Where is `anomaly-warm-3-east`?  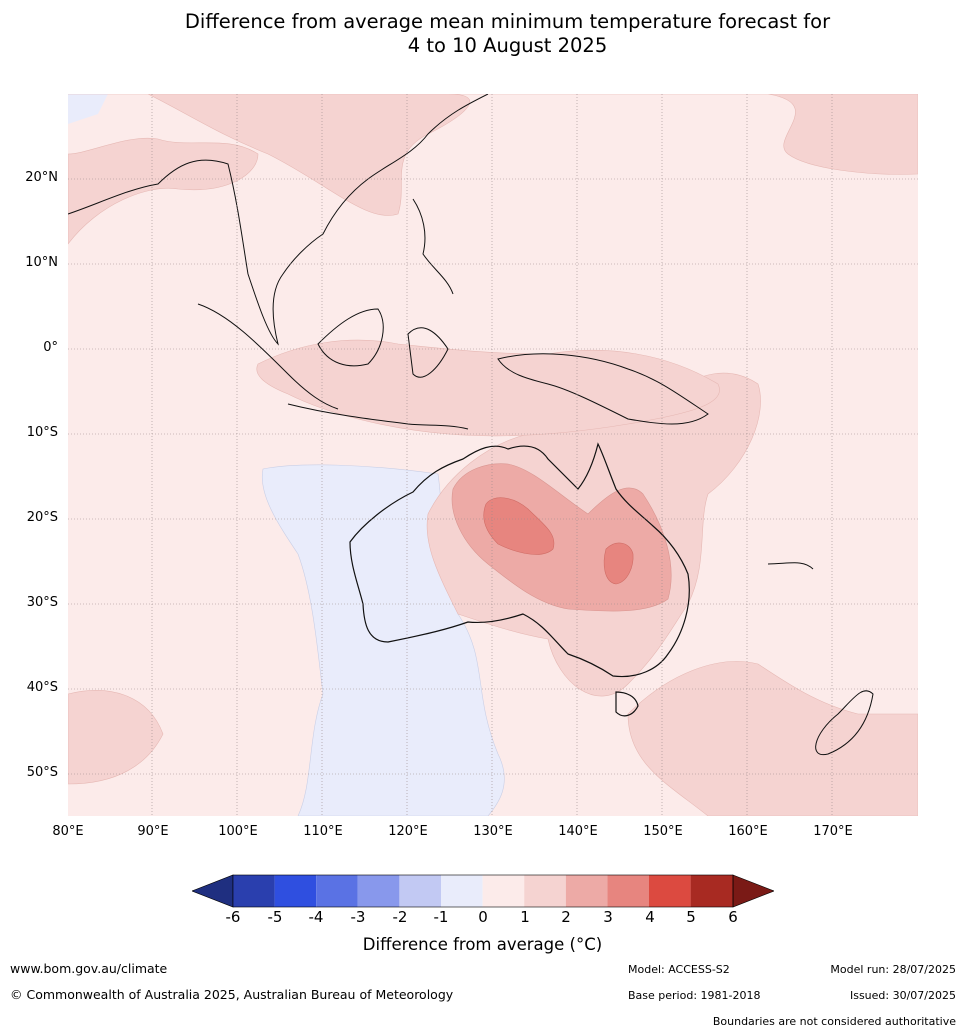 anomaly-warm-3-east is located at coordinates (618, 563).